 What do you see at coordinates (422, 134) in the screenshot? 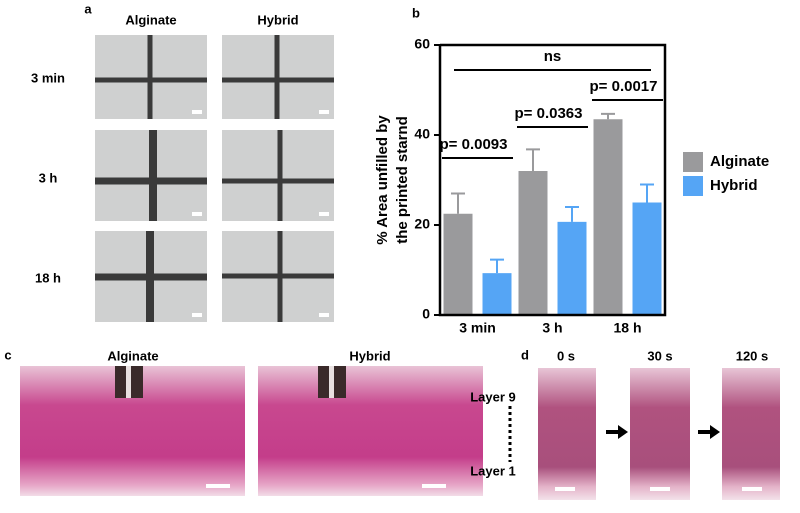
I see `y-tick-label: 40` at bounding box center [422, 134].